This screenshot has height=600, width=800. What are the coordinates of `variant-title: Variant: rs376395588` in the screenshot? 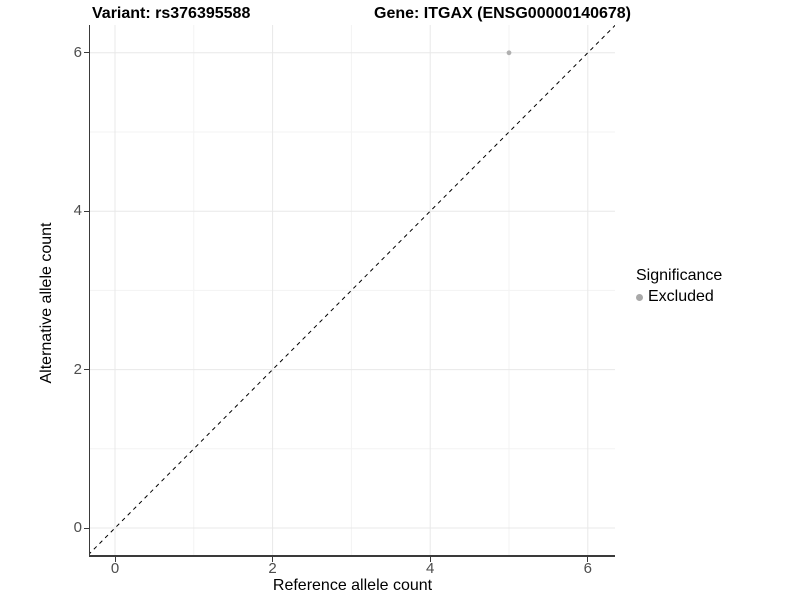 It's located at (171, 13).